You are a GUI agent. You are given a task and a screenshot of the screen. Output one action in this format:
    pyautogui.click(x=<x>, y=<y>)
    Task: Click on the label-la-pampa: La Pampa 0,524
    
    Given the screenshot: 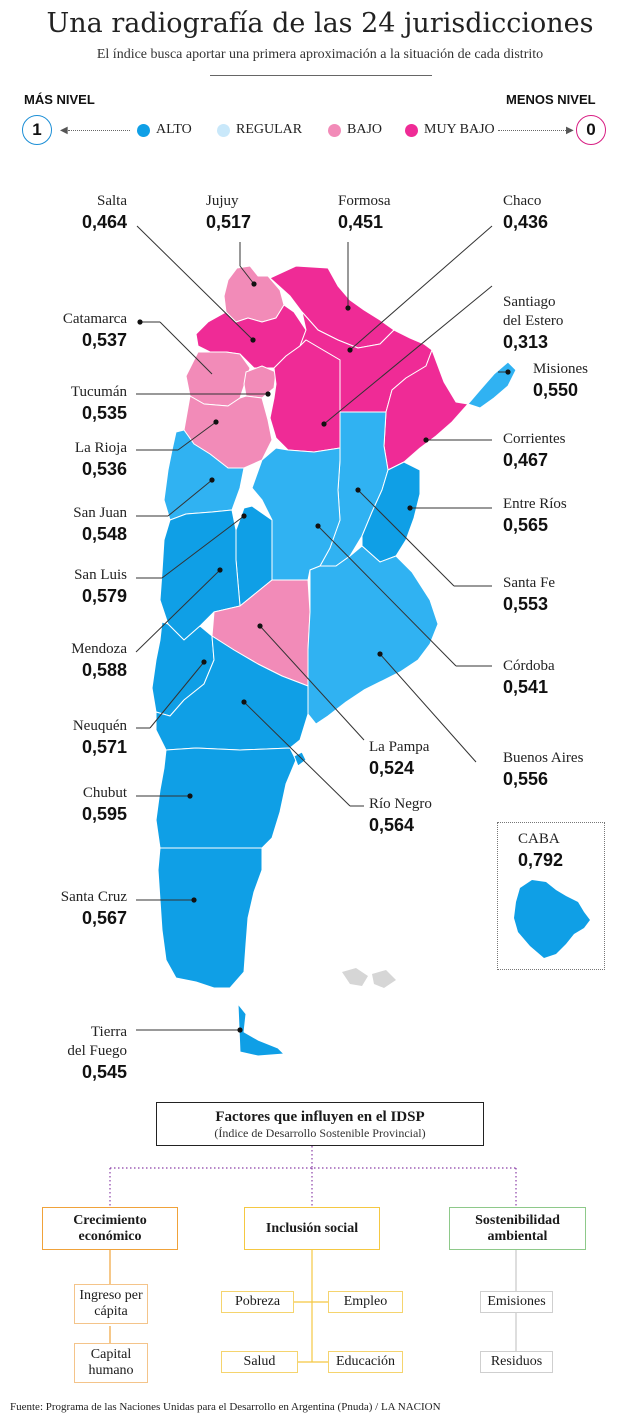 What is the action you would take?
    pyautogui.click(x=399, y=758)
    